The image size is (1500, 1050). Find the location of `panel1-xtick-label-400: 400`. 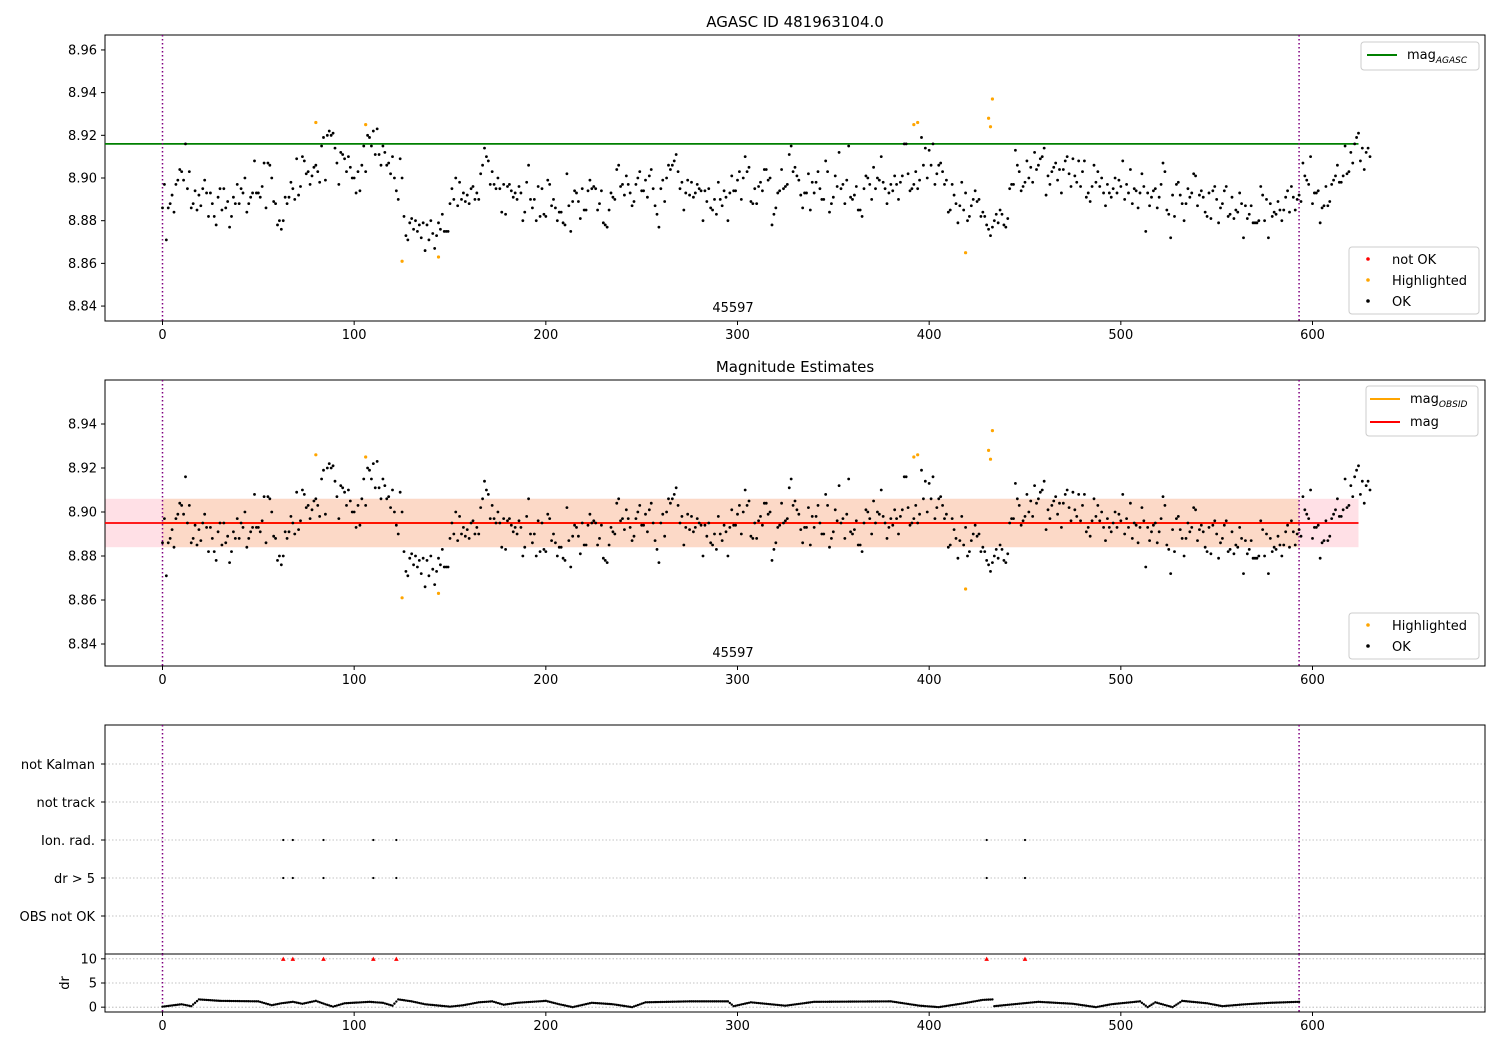

panel1-xtick-label-400: 400 is located at coordinates (929, 335).